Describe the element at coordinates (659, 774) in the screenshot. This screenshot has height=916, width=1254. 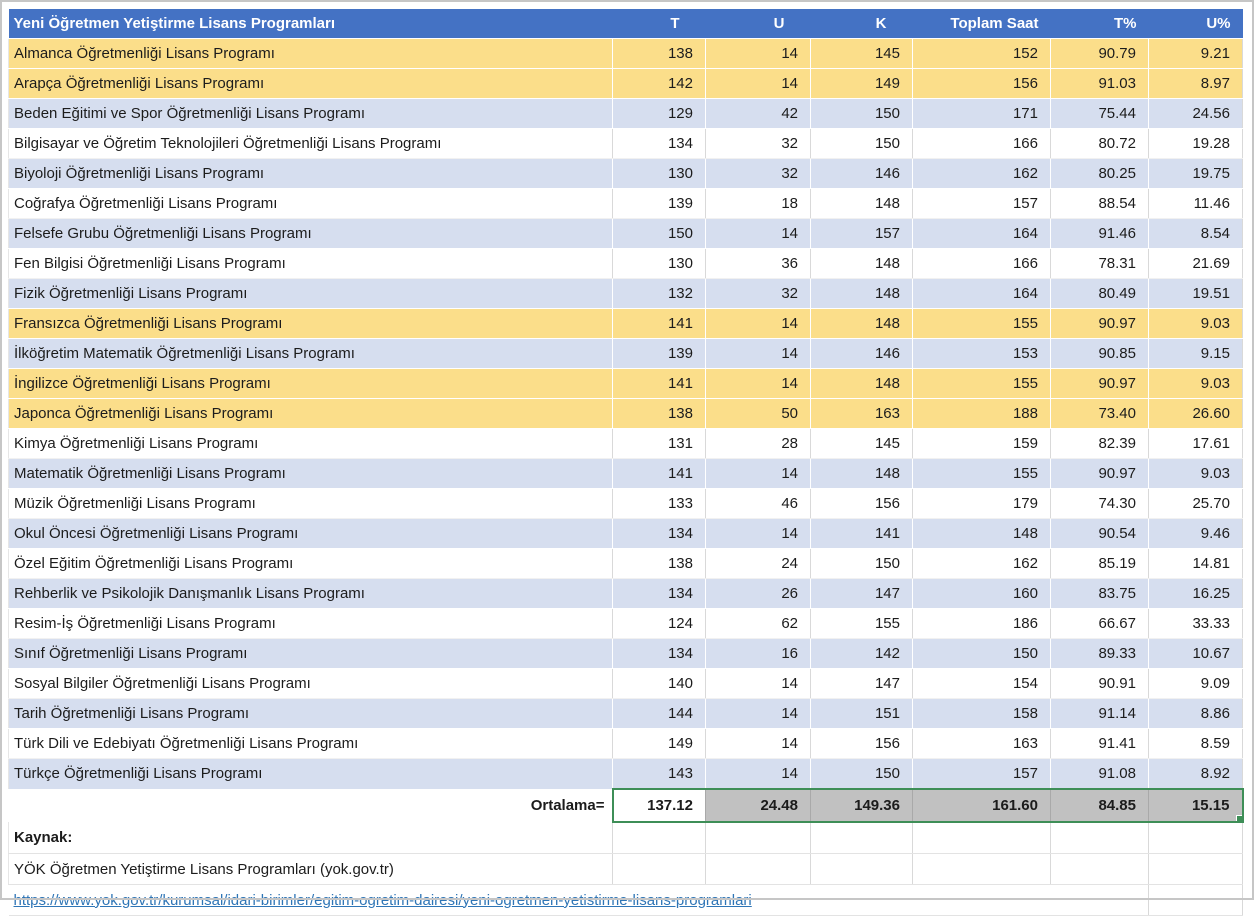
I see `value-cell: 143` at that location.